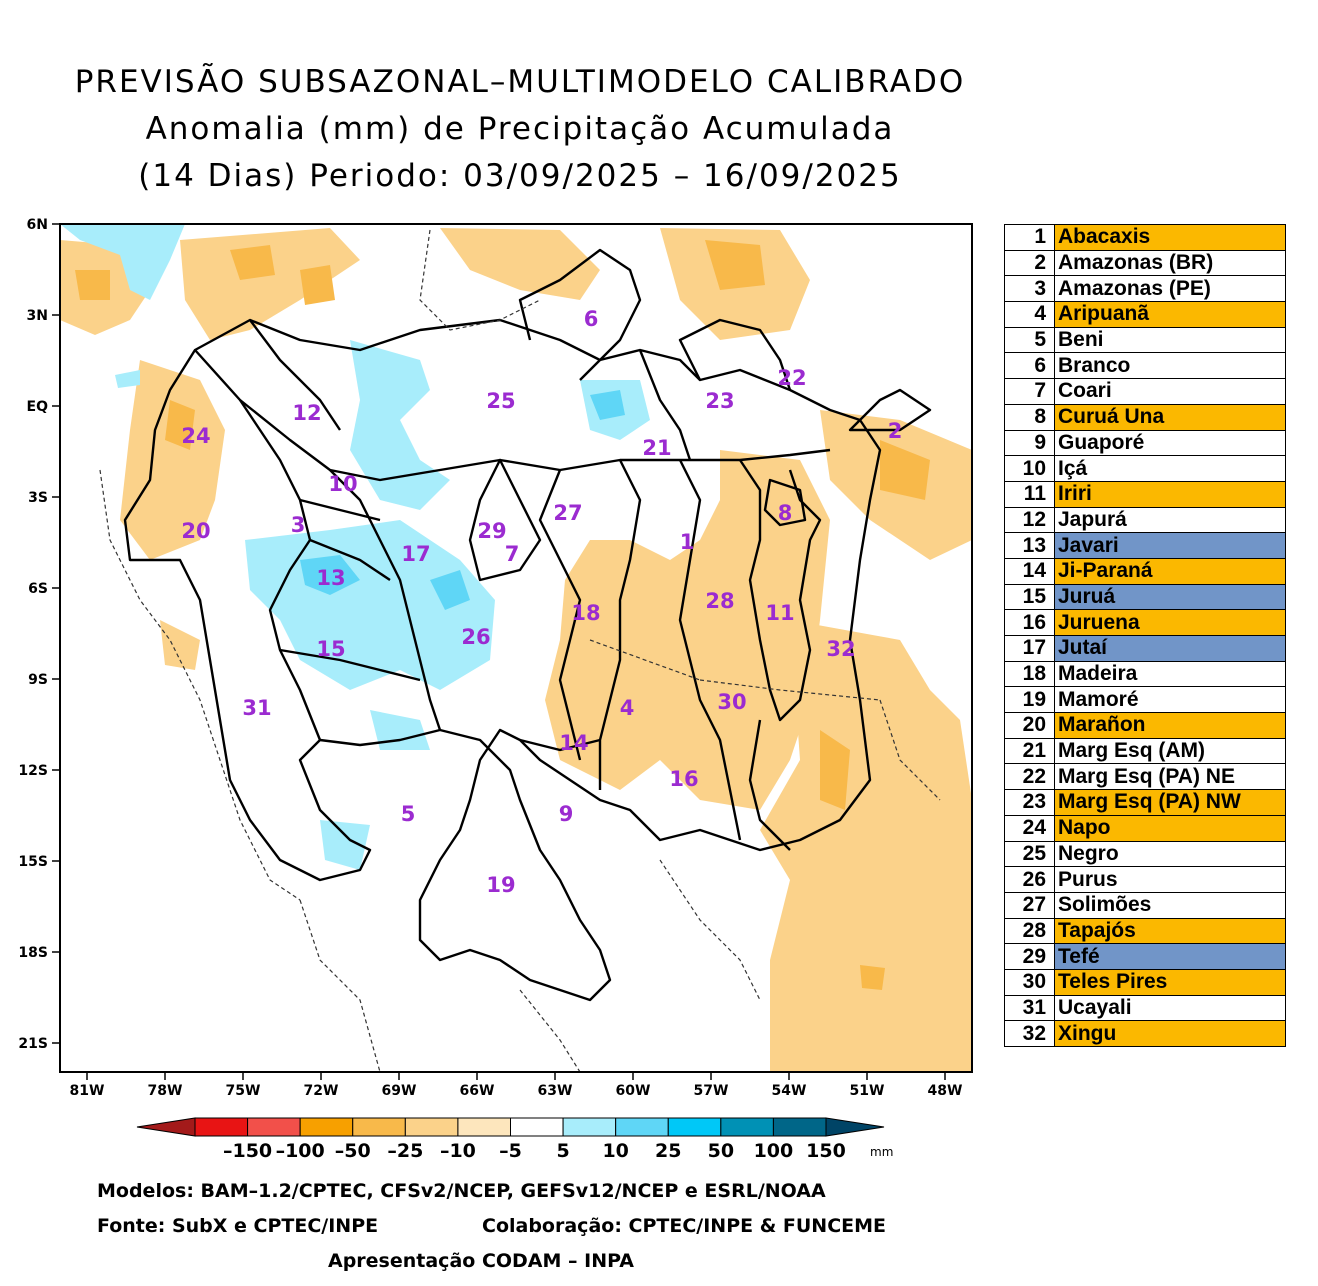  Describe the element at coordinates (1170, 931) in the screenshot. I see `legend-basin-name: Tapajós` at that location.